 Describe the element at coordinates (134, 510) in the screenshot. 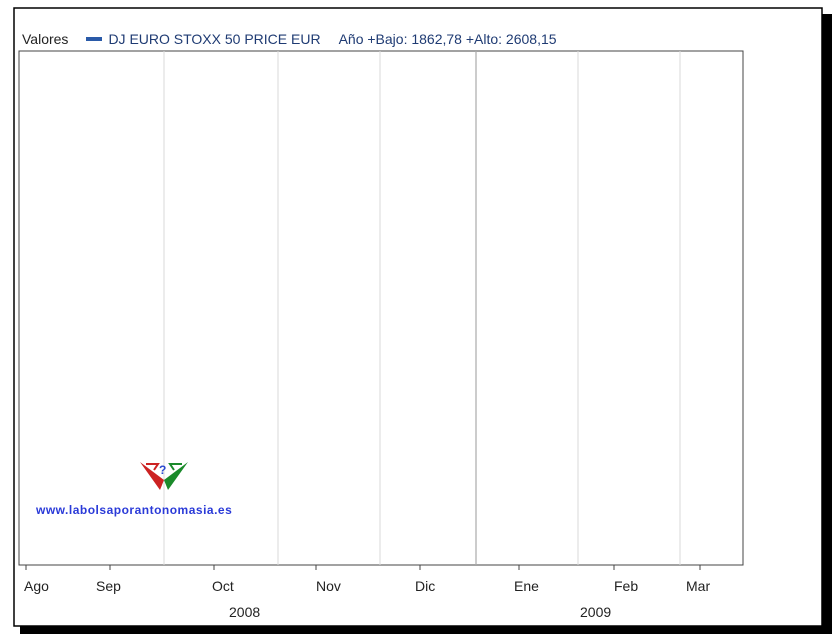

I see `watermark-url: www.labolsaporantonomasia.es` at that location.